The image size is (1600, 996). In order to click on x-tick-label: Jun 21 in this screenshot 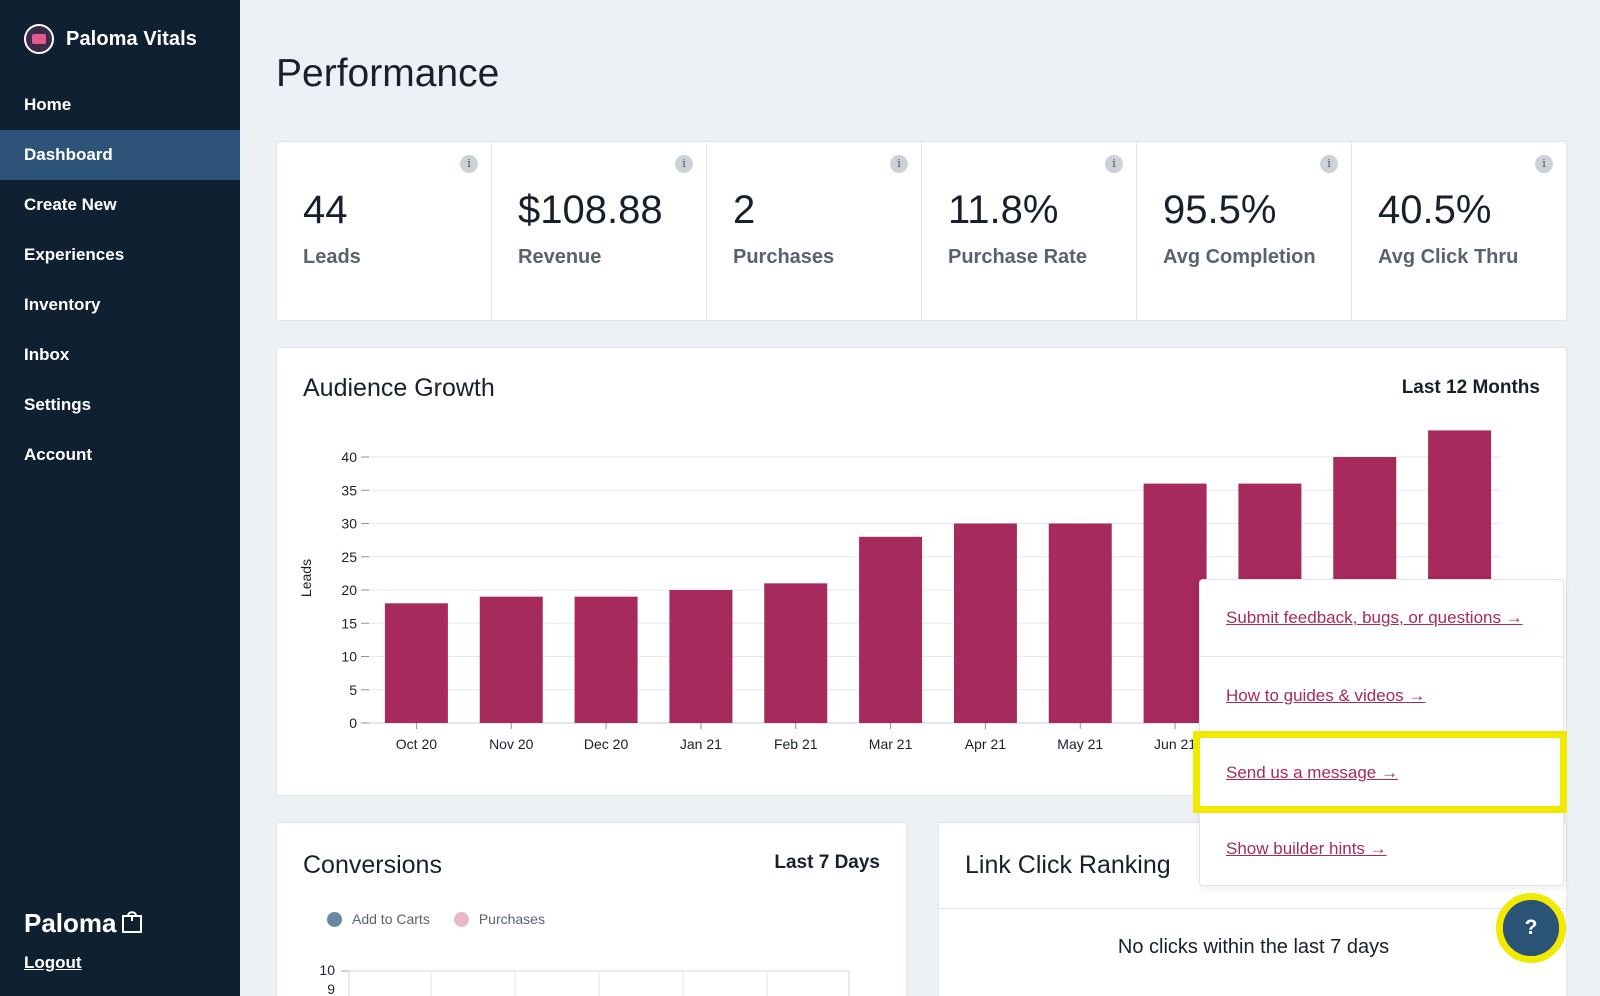, I will do `click(1175, 744)`.